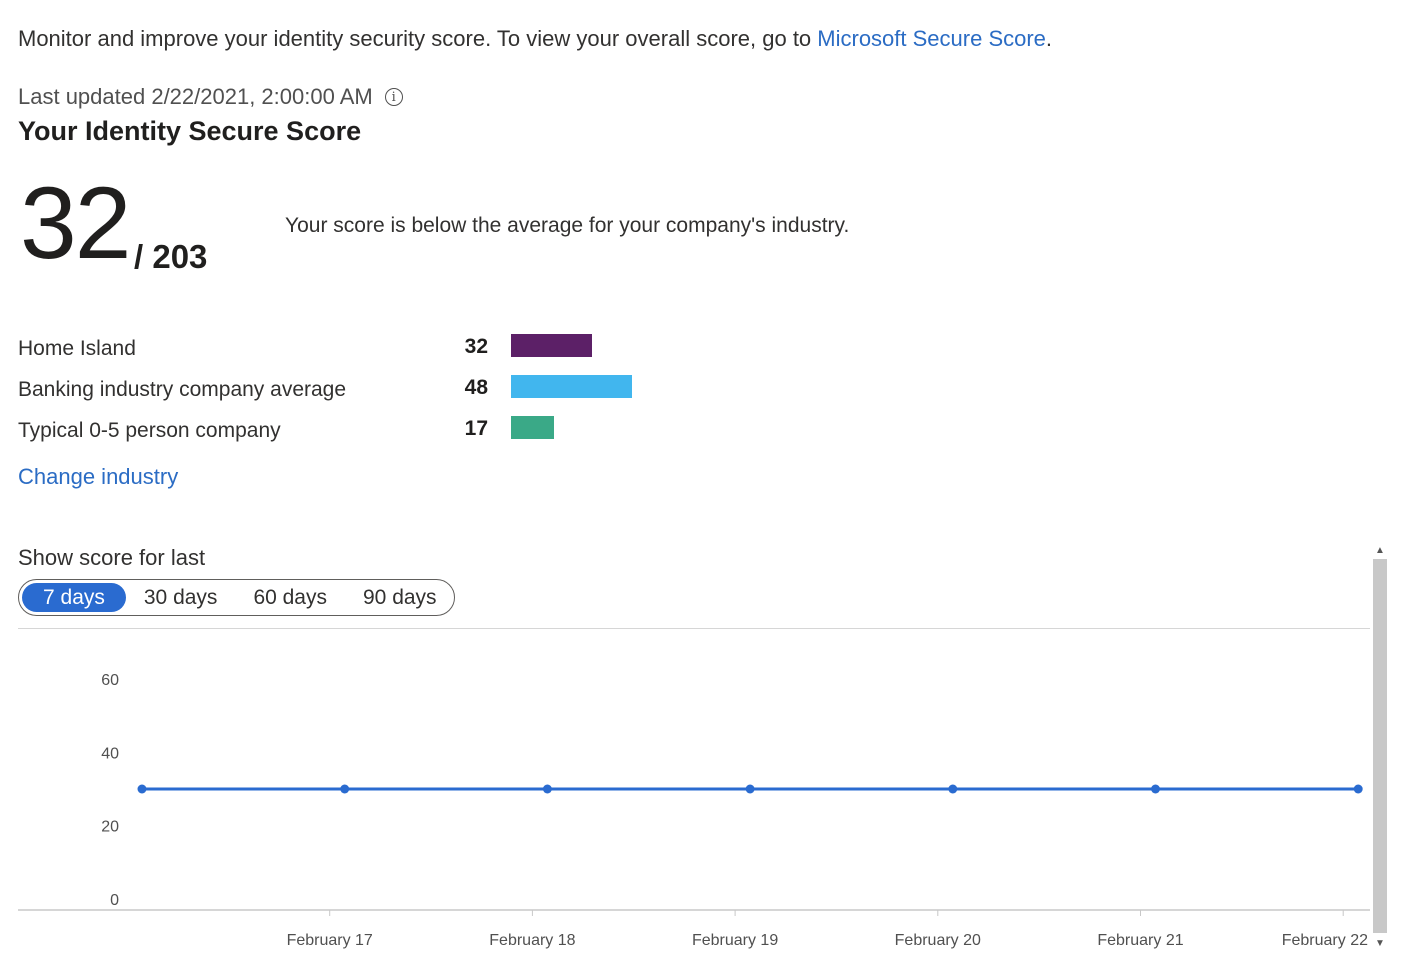  Describe the element at coordinates (368, 431) in the screenshot. I see `comparison-row-typical-company: Typical 0-5 person company 17` at that location.